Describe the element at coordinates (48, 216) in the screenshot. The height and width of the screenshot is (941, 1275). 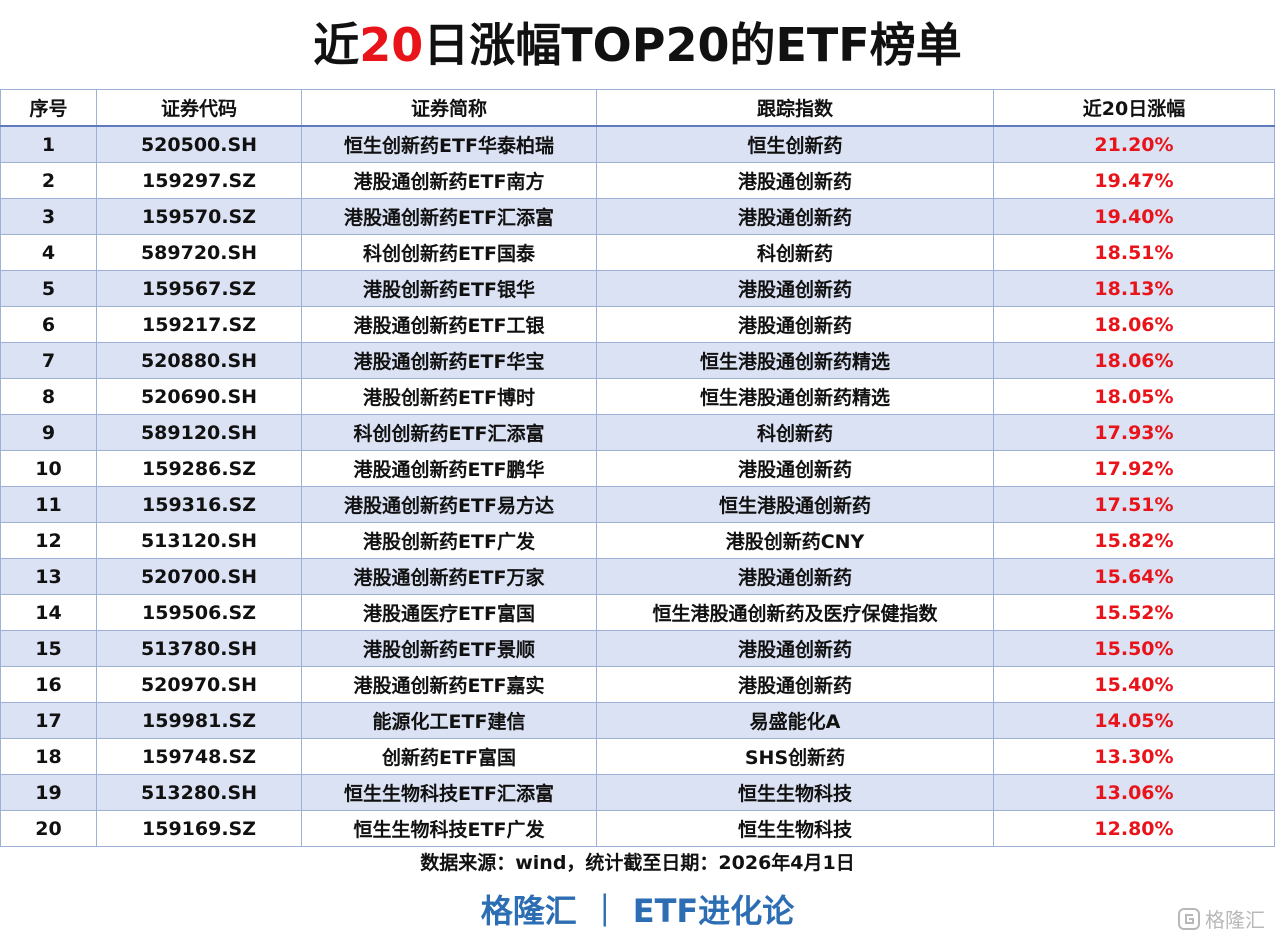
I see `rank: 3` at that location.